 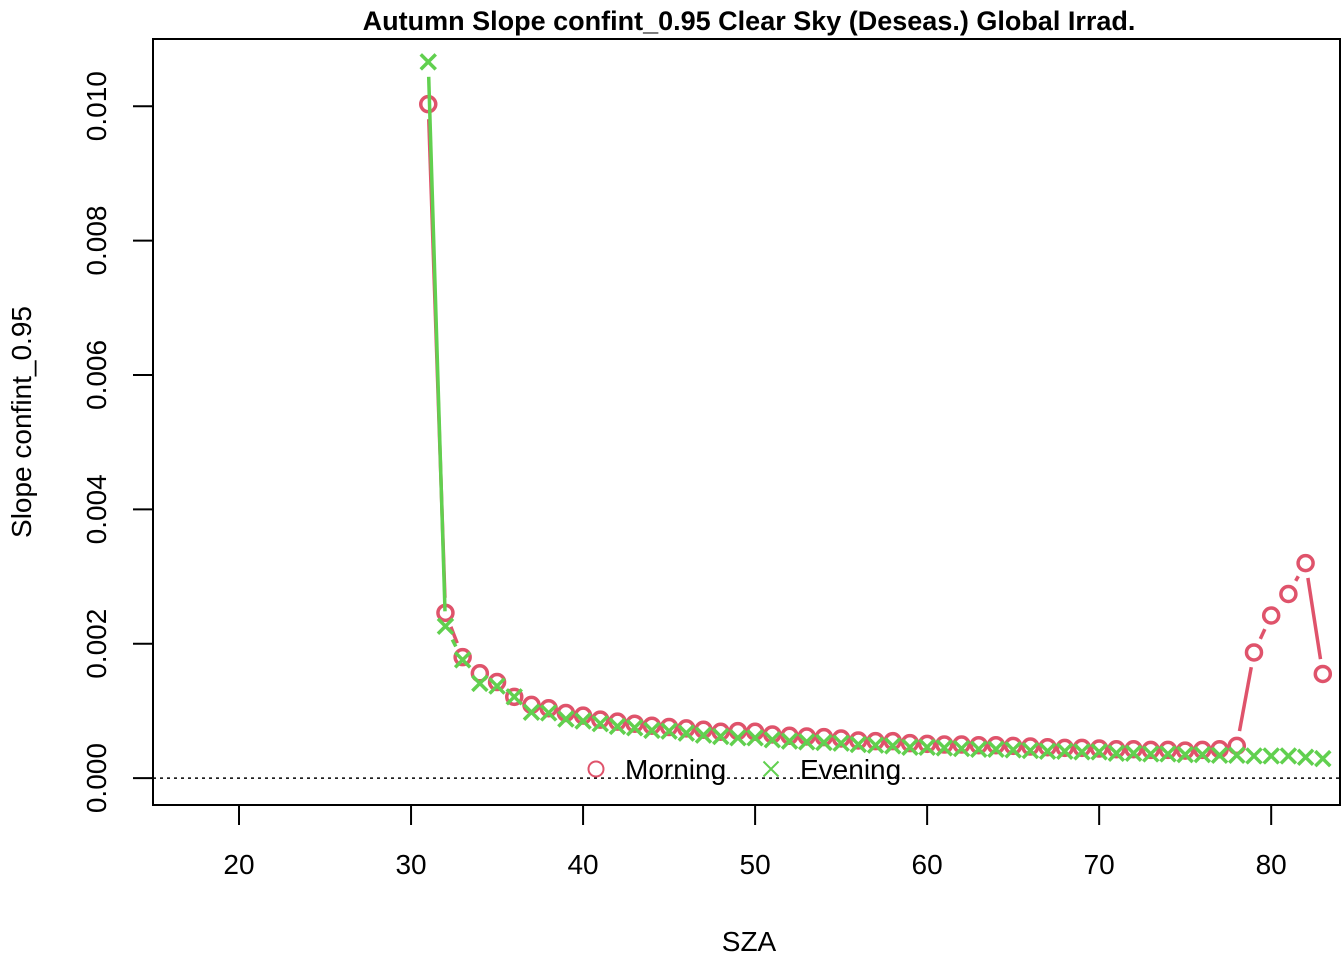 I want to click on y-tick-label: 0.004, so click(x=96, y=509).